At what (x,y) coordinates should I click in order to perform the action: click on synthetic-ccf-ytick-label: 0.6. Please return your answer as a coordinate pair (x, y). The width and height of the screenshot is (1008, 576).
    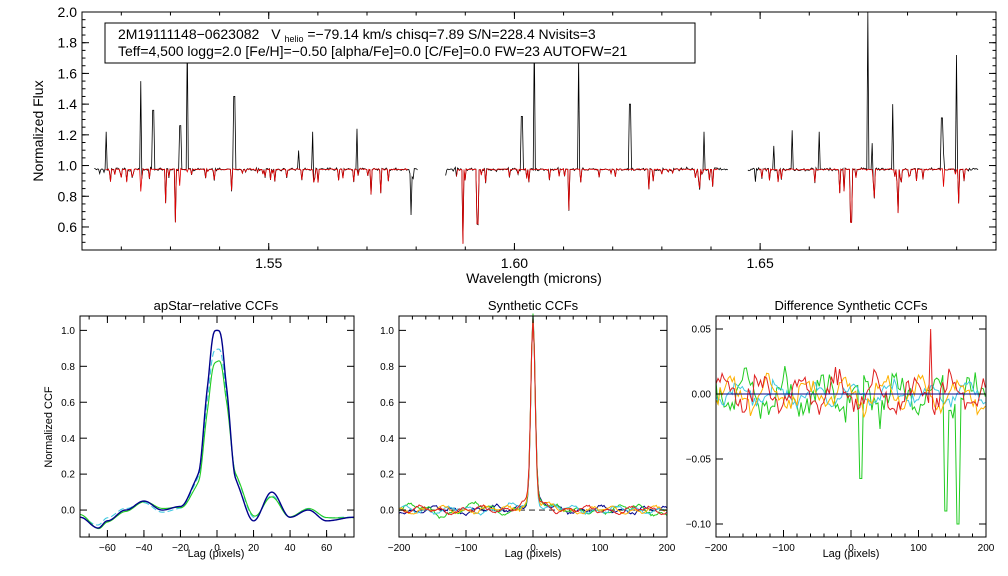
    Looking at the image, I should click on (387, 403).